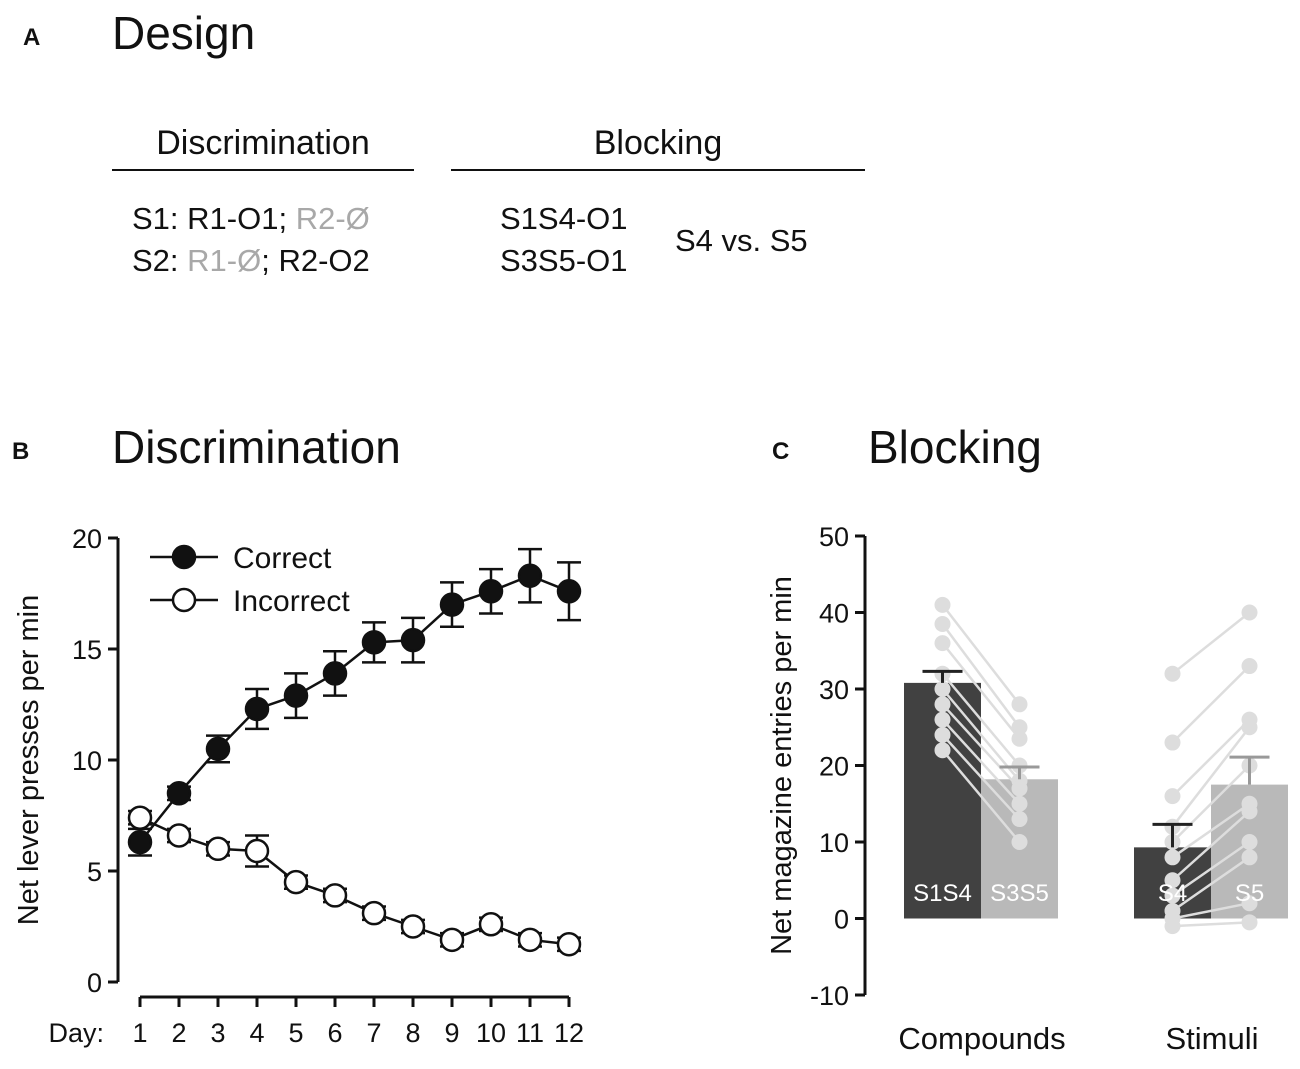 The width and height of the screenshot is (1300, 1069). What do you see at coordinates (256, 1033) in the screenshot?
I see `x-tick-label: 4` at bounding box center [256, 1033].